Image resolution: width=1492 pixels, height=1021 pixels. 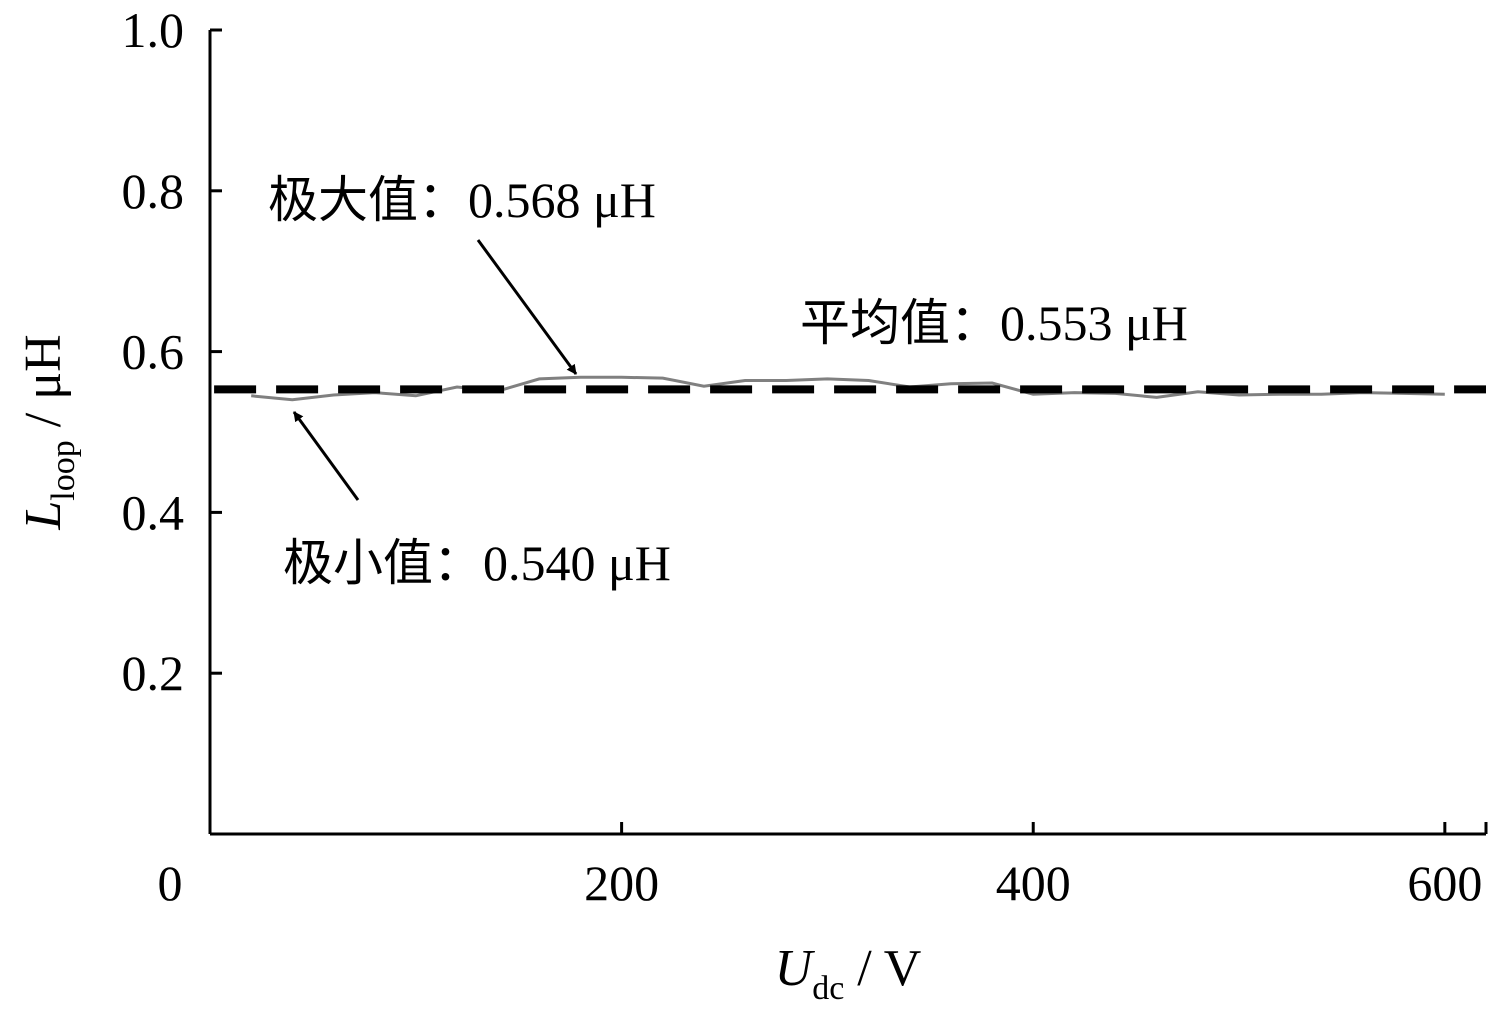 I want to click on series-layer, so click(x=850, y=388).